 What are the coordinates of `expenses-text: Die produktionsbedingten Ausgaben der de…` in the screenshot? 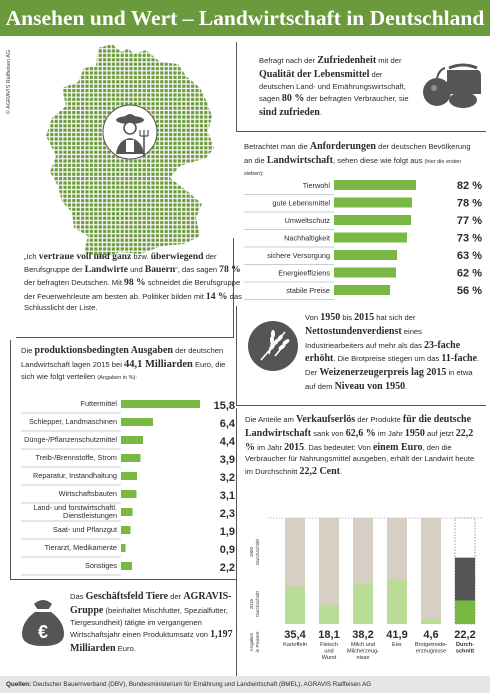 It's located at (128, 363).